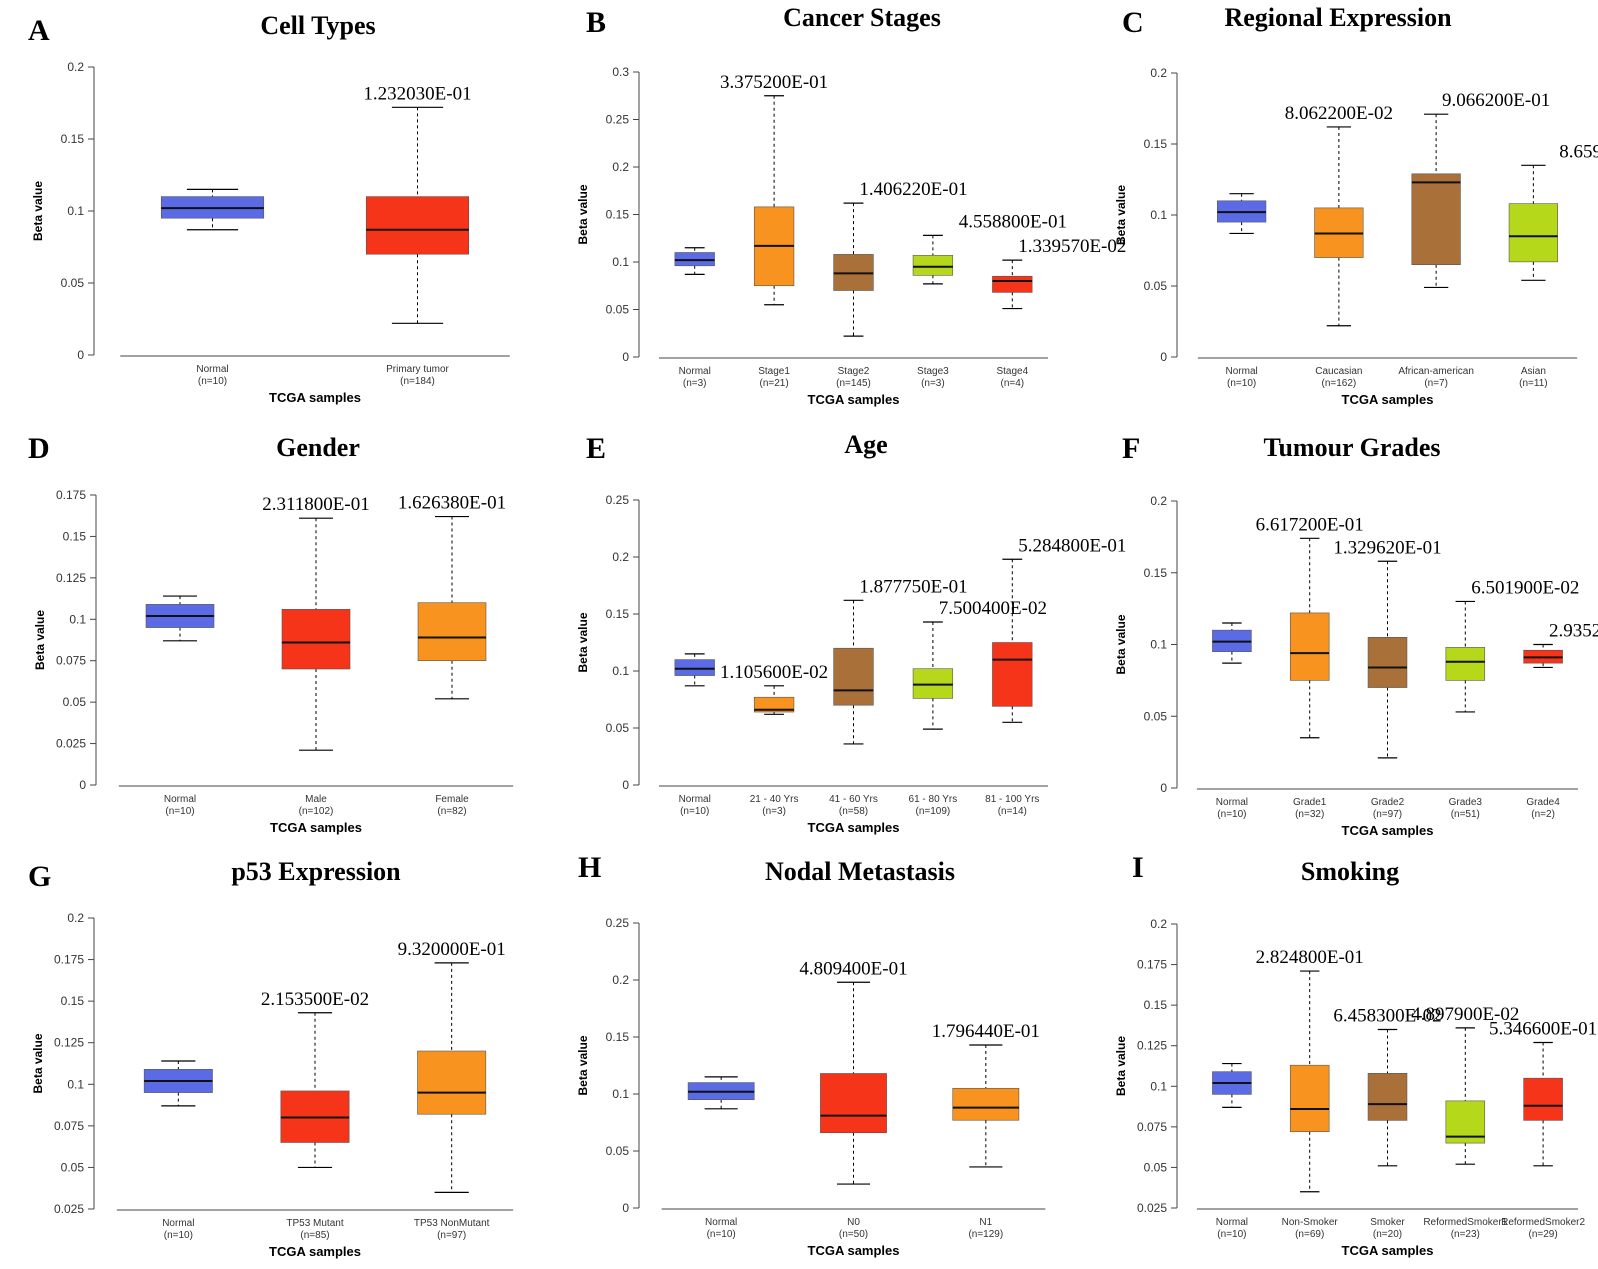  Describe the element at coordinates (774, 230) in the screenshot. I see `box-stage1: 3.375200E-01 Stage1(n=21)` at that location.